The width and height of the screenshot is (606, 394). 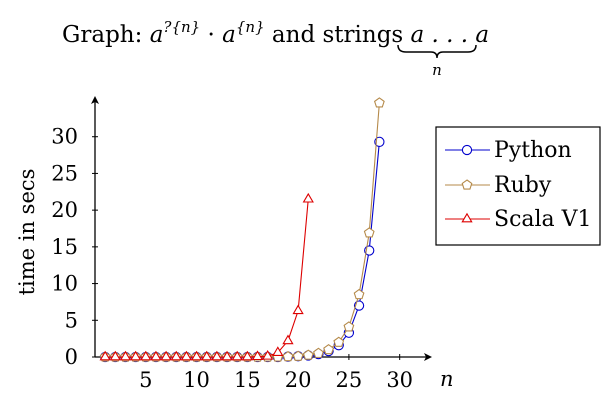 I want to click on x-axis-label: n, so click(x=447, y=379).